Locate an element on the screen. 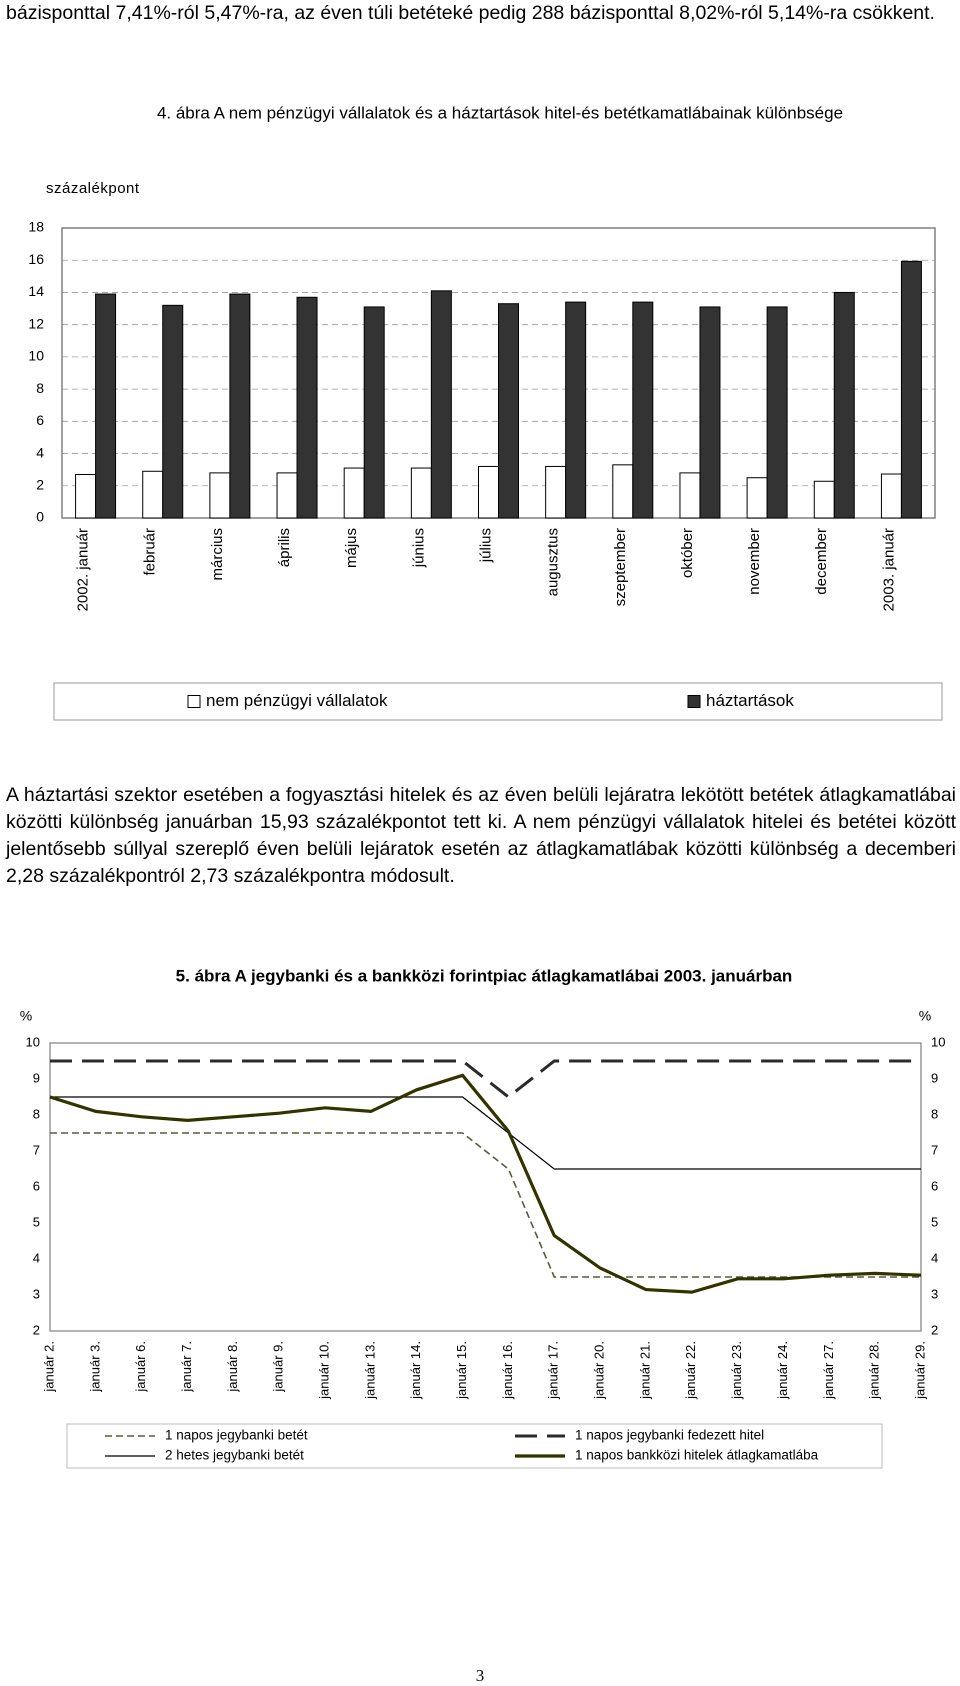 This screenshot has width=960, height=1686. x-tick-label: január 23. is located at coordinates (736, 1370).